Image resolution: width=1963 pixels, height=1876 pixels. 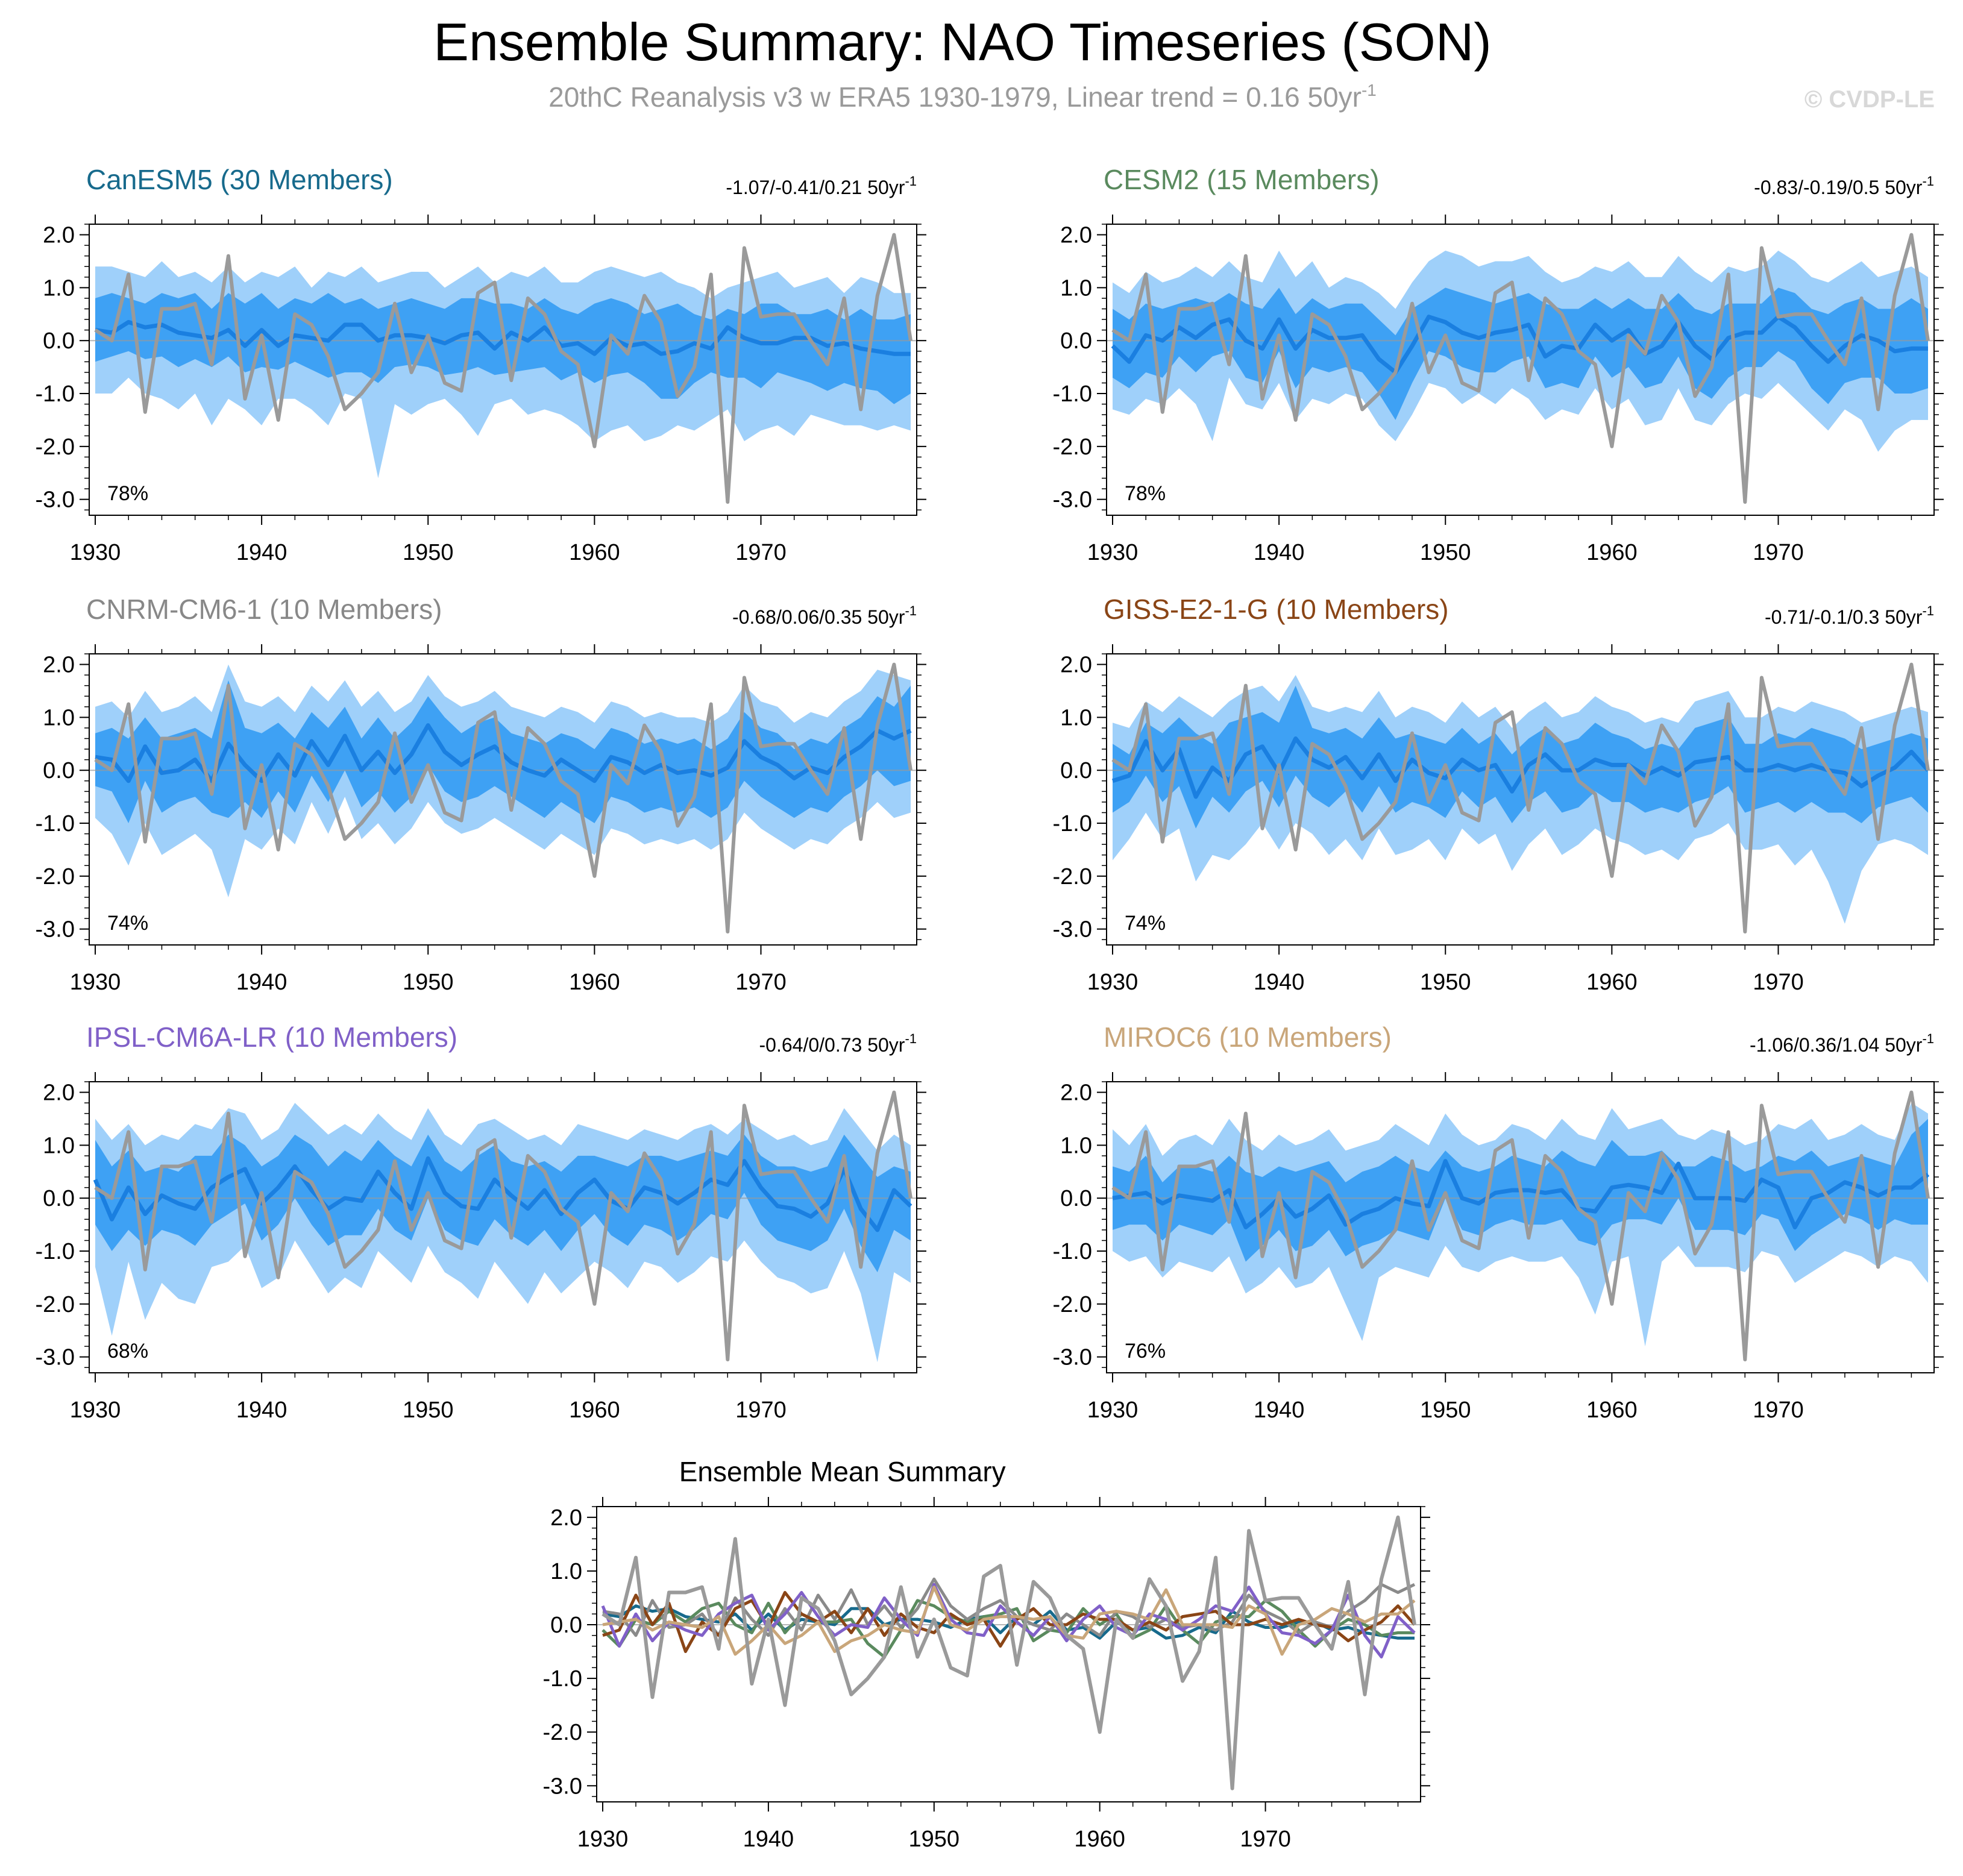 I want to click on panel-title: GISS-E2-1-G (10 Members), so click(x=1276, y=609).